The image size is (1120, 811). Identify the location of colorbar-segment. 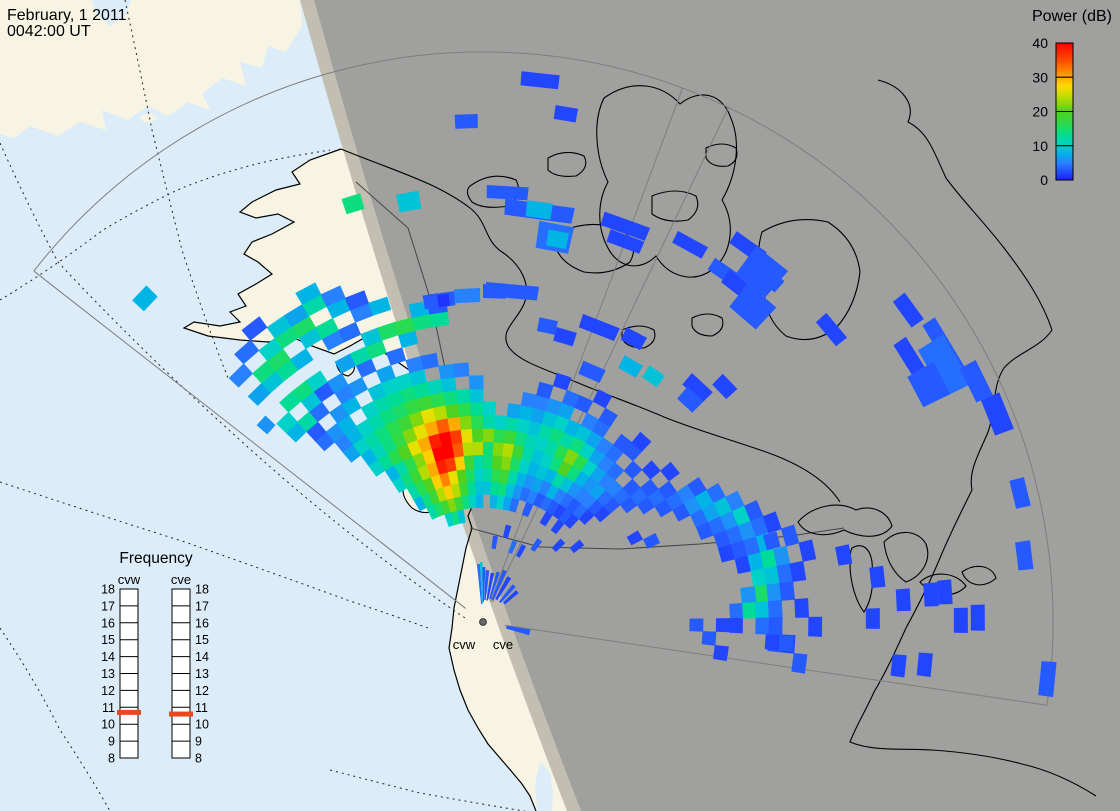
(1064, 163).